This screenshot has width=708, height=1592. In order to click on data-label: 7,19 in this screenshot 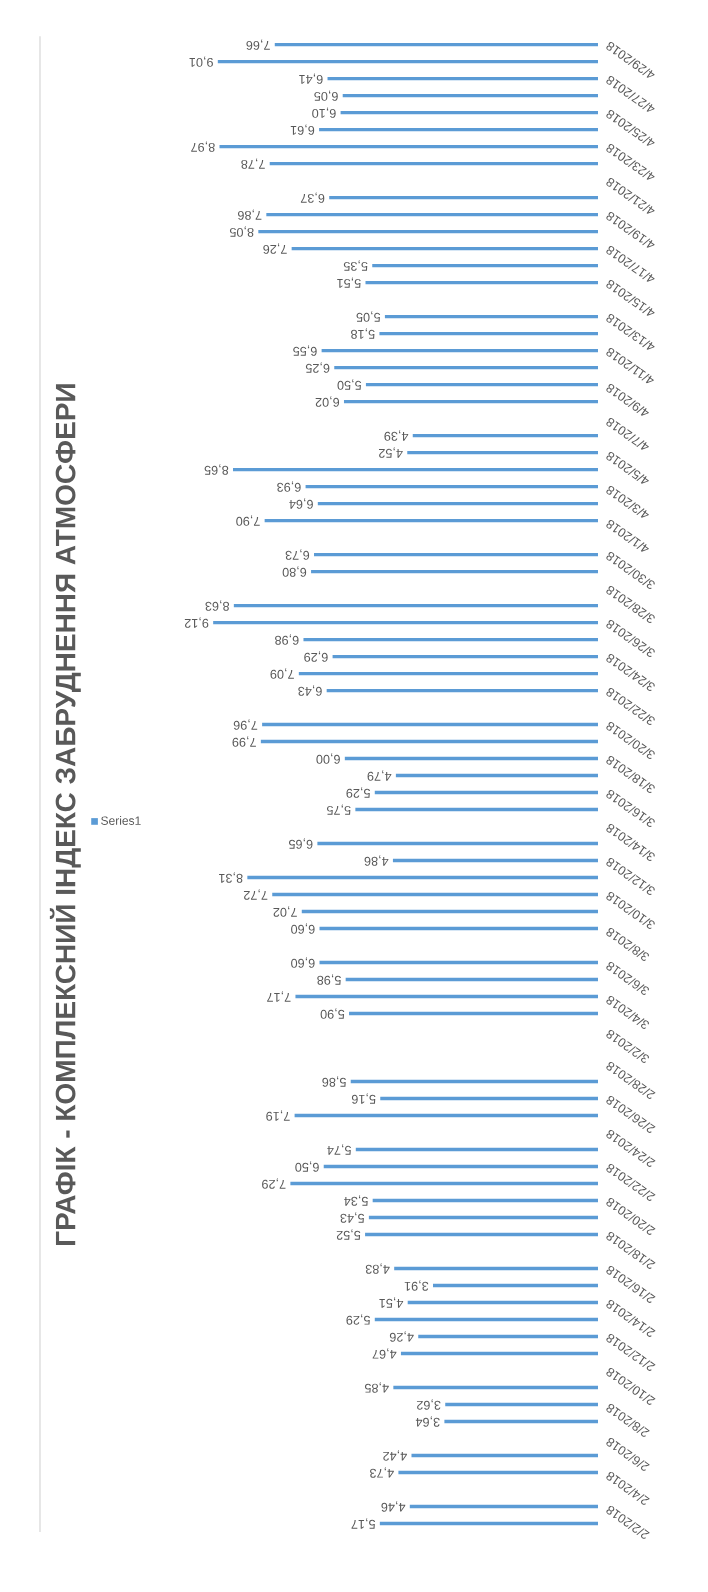, I will do `click(278, 1115)`.